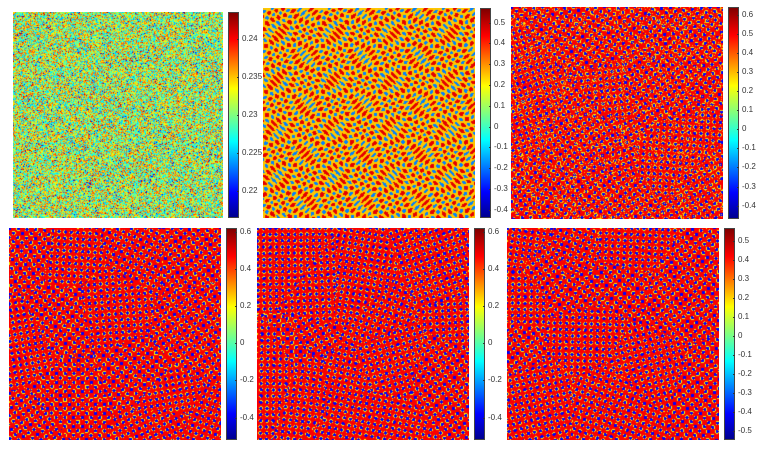  What do you see at coordinates (250, 38) in the screenshot?
I see `colorbar-tick-label: 0.24` at bounding box center [250, 38].